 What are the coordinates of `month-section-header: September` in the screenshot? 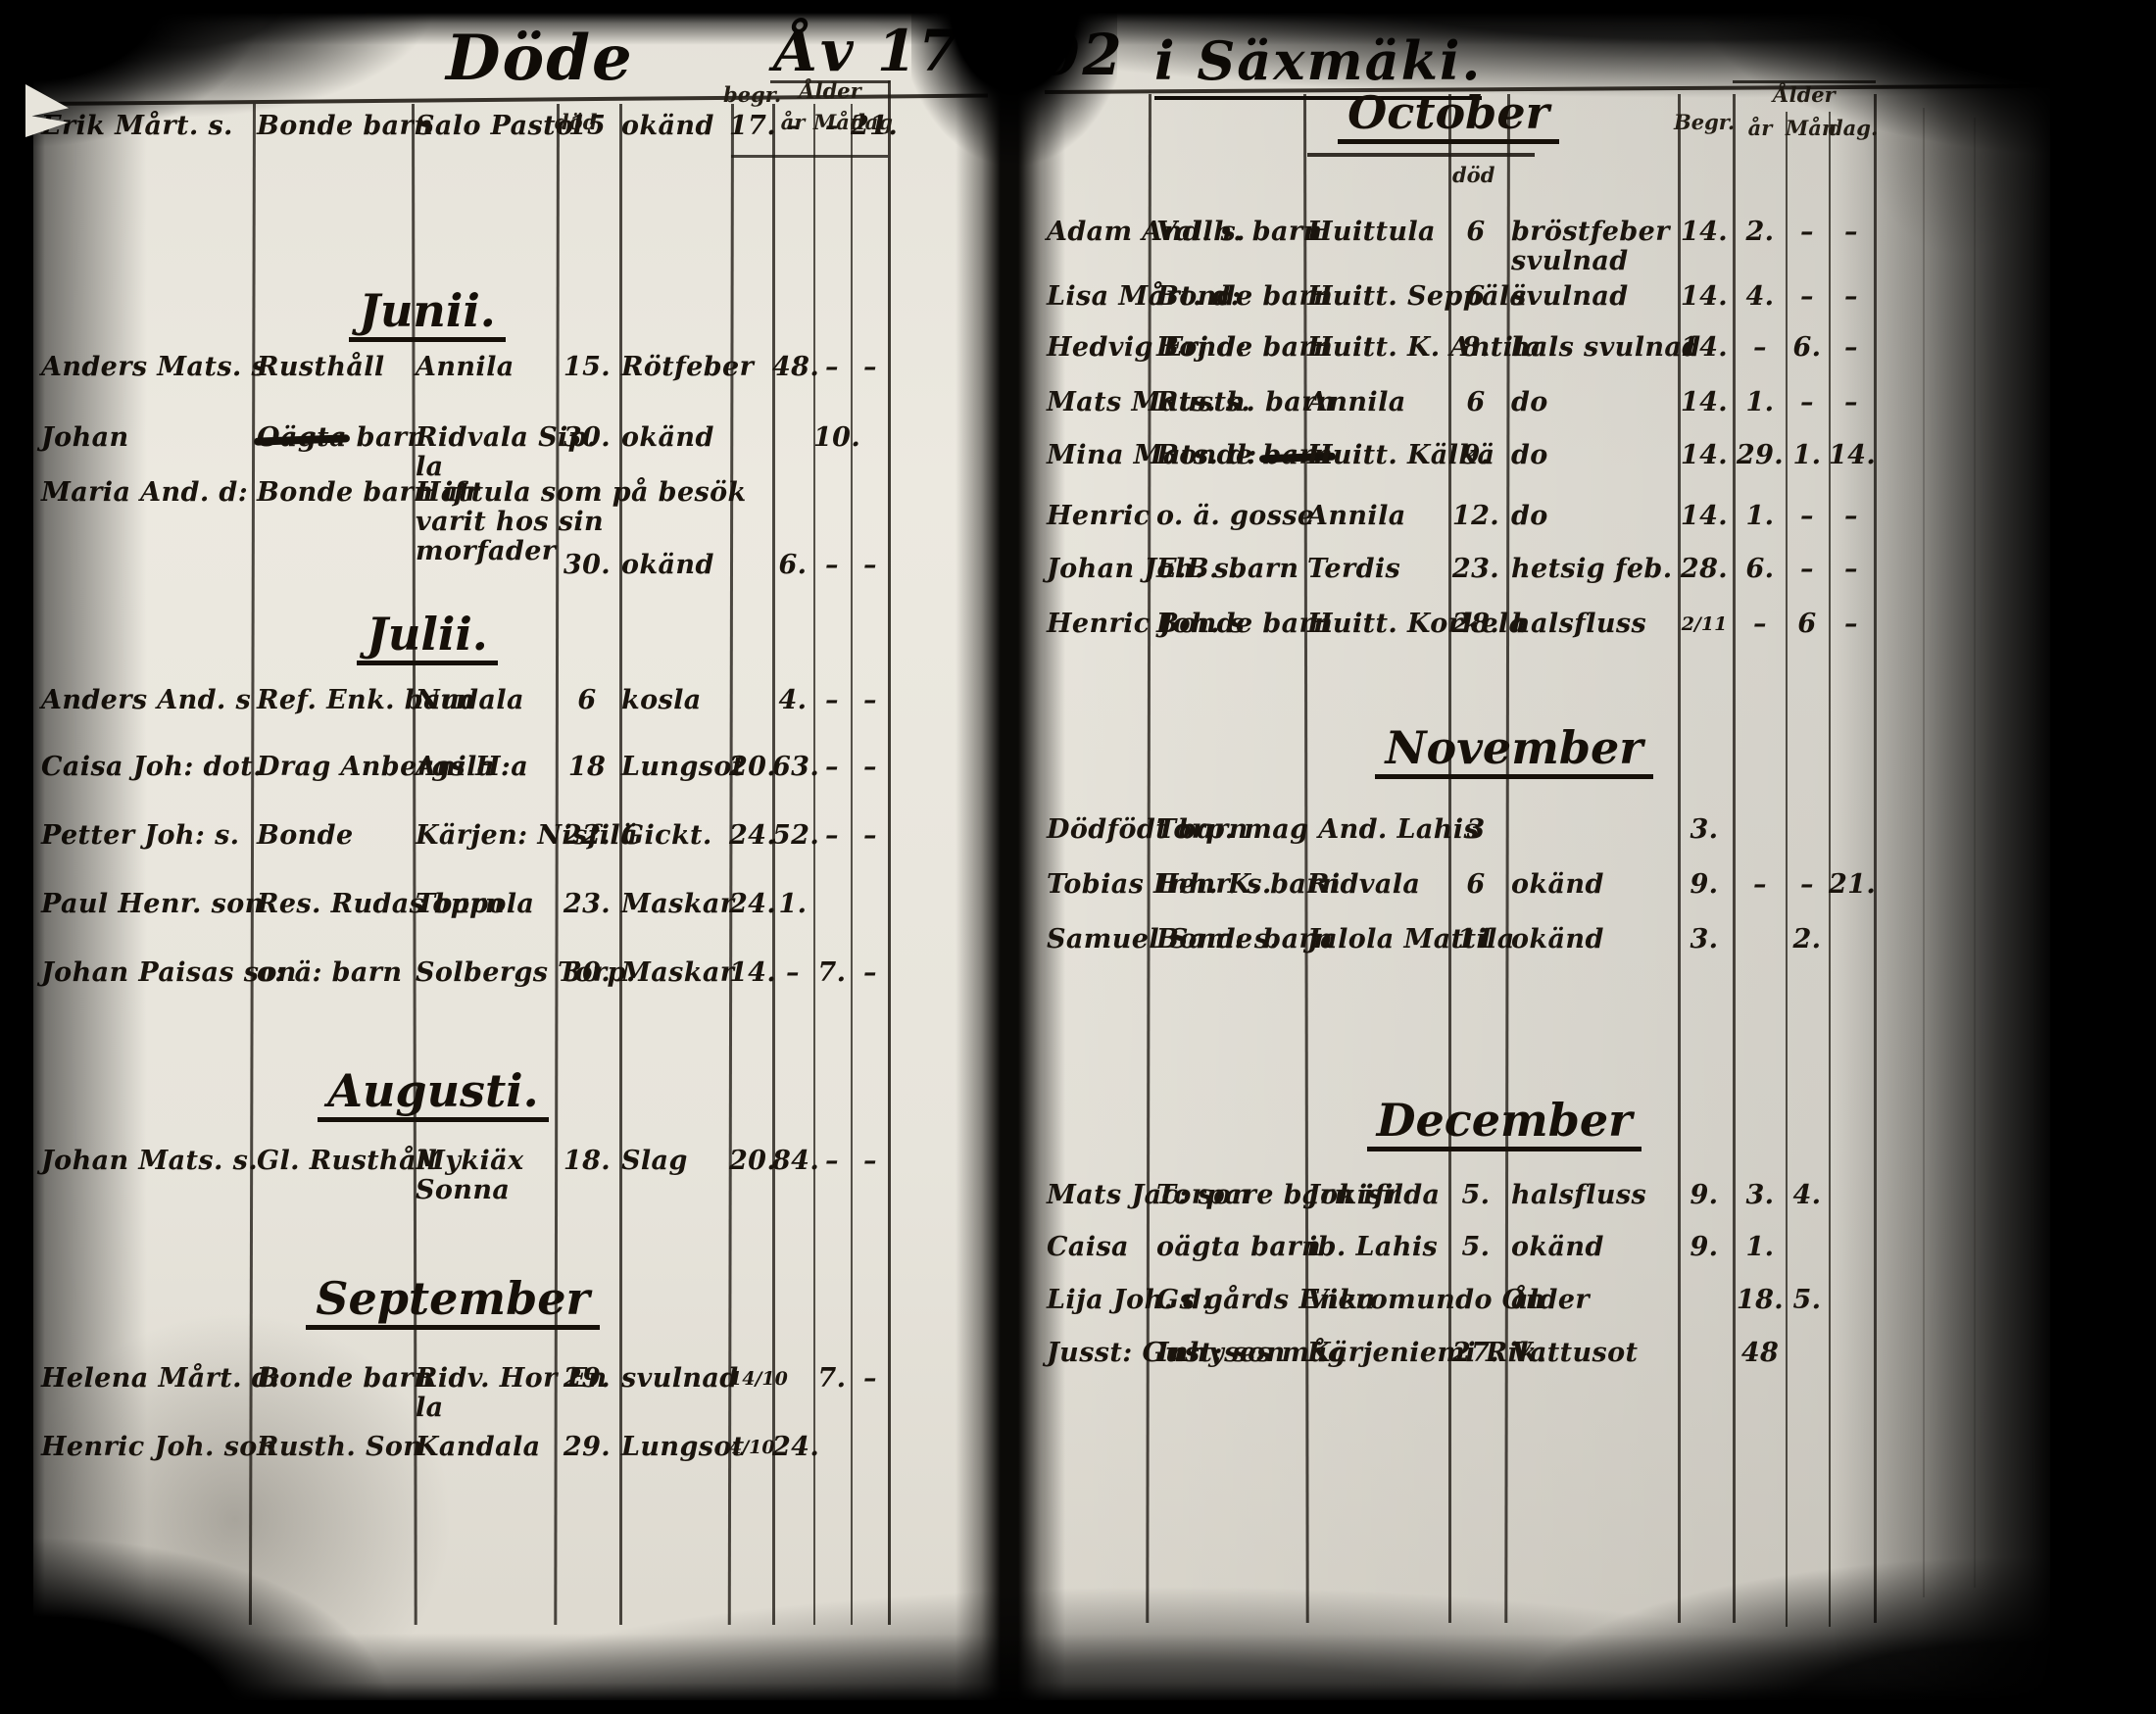 It's located at (452, 1301).